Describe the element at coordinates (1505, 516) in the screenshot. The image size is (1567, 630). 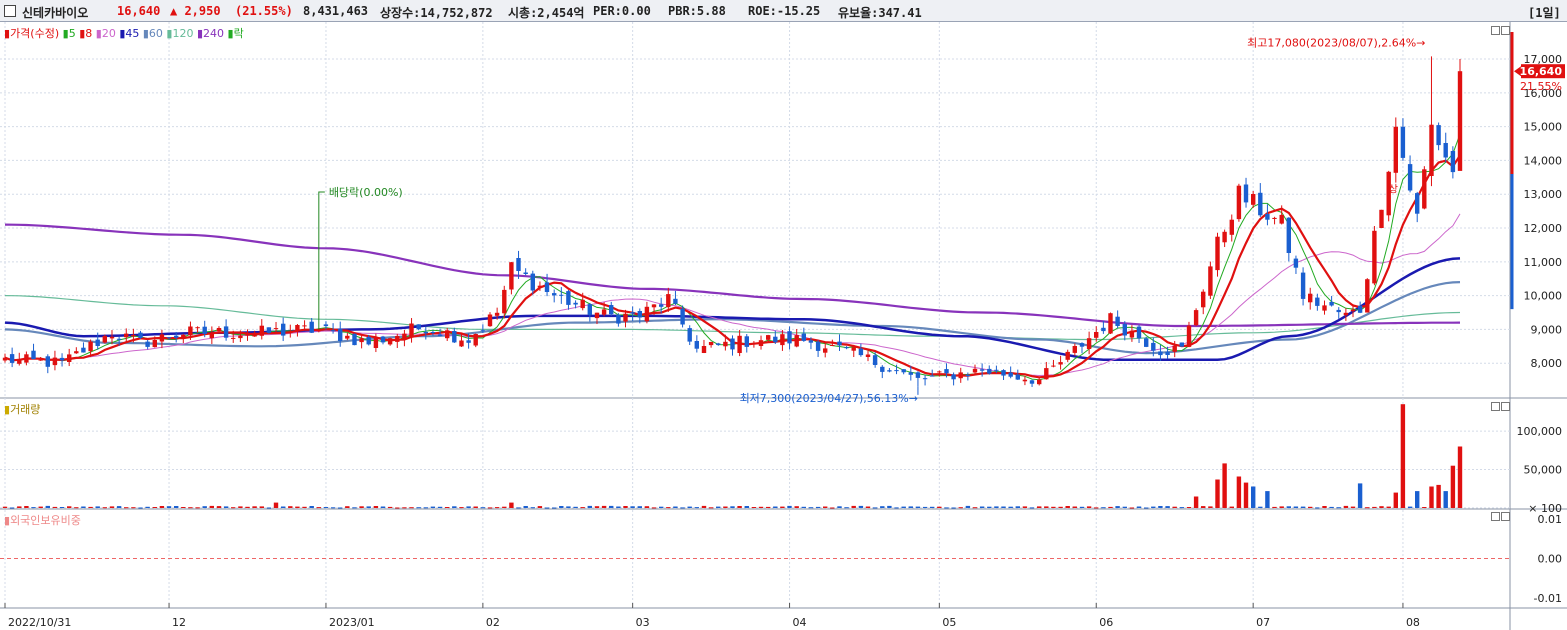
I see `foreign-pane-maximize-button` at that location.